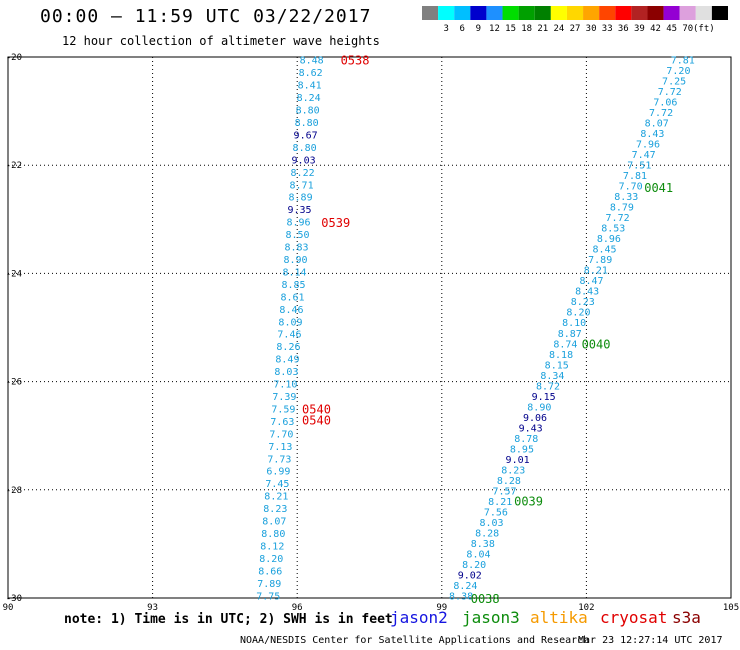 The width and height of the screenshot is (740, 650). I want to click on wave-height-point: 7.96, so click(648, 145).